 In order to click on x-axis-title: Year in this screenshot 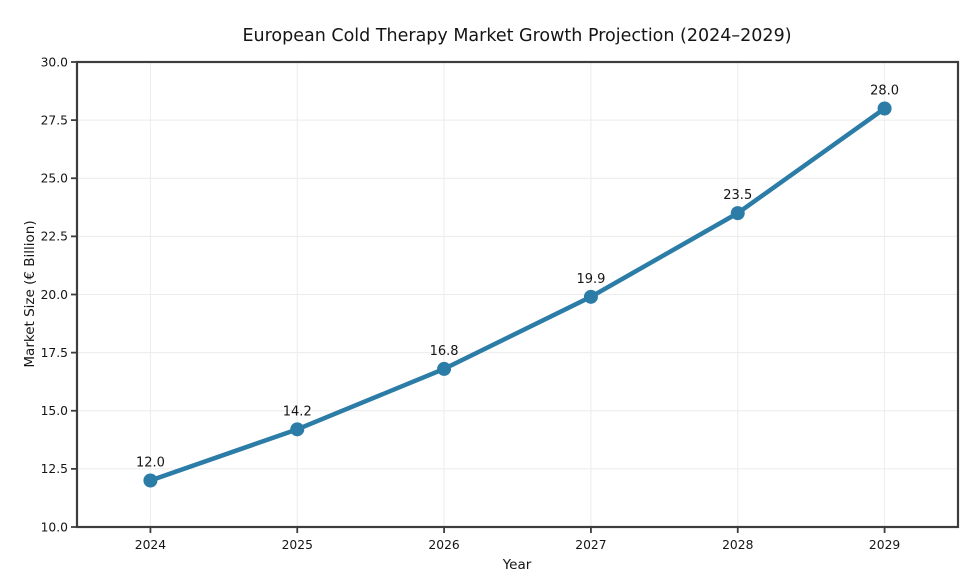, I will do `click(517, 565)`.